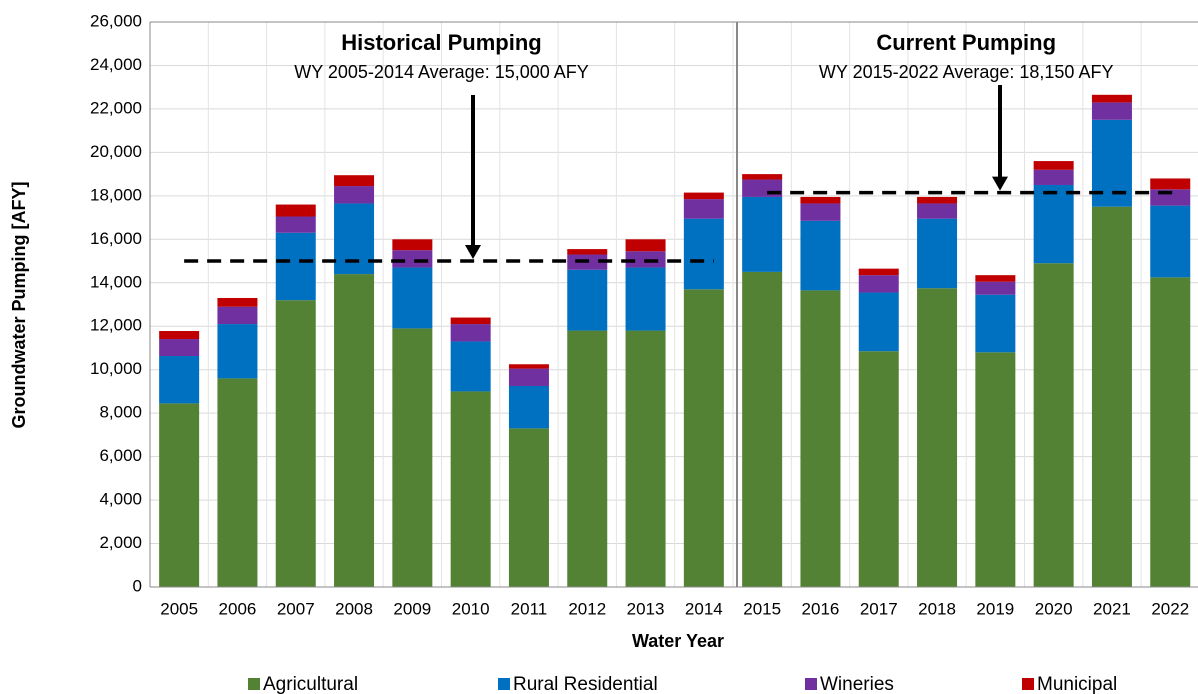 This screenshot has width=1198, height=694. Describe the element at coordinates (310, 684) in the screenshot. I see `legend-label: Agricultural` at that location.